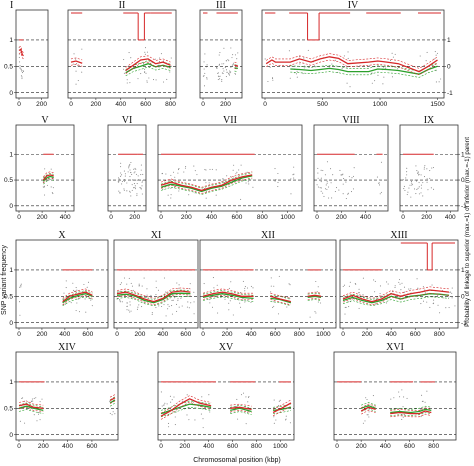  What do you see at coordinates (11, 93) in the screenshot?
I see `y-tick-label-left: 0` at bounding box center [11, 93].